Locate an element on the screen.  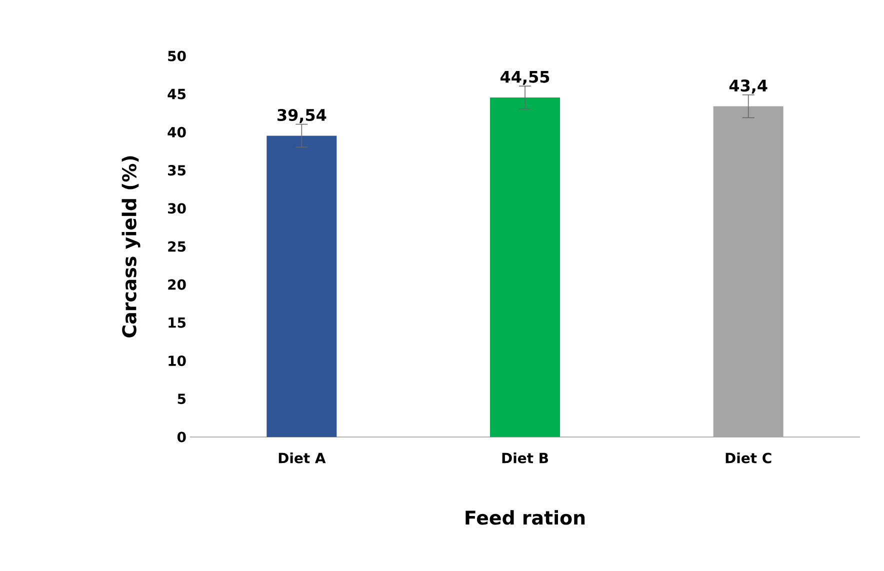
x-tick-label: Diet C is located at coordinates (749, 458).